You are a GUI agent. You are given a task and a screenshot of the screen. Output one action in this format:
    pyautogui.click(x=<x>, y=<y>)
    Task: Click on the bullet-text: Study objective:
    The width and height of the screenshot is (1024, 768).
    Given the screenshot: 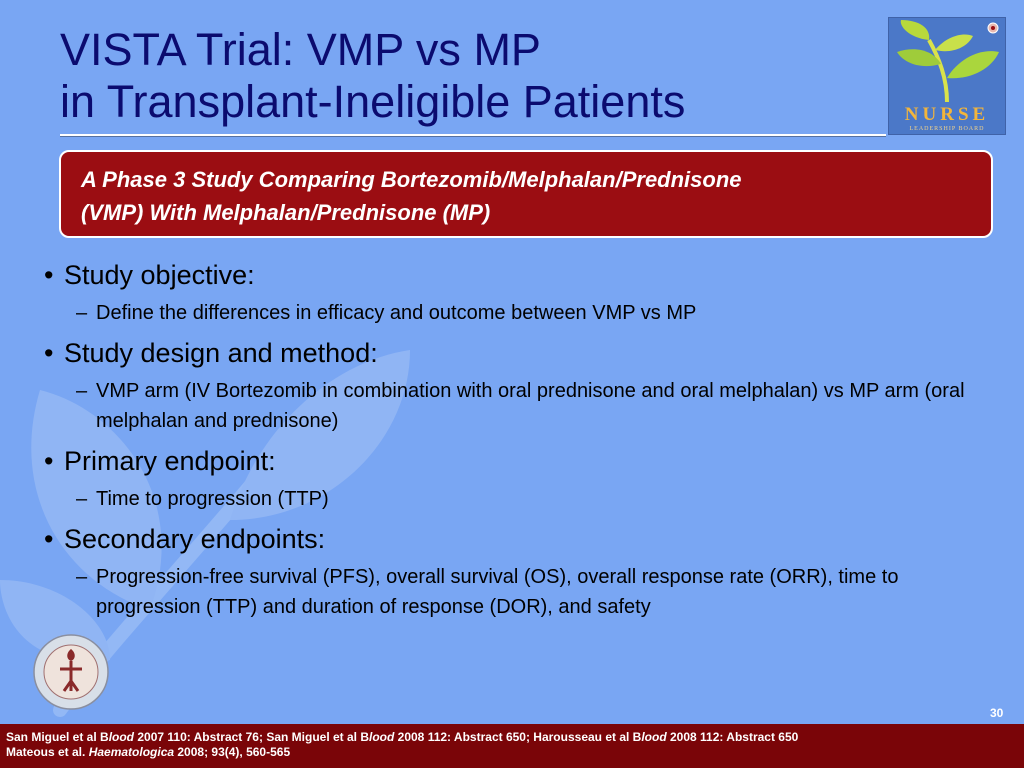 What is the action you would take?
    pyautogui.click(x=159, y=275)
    